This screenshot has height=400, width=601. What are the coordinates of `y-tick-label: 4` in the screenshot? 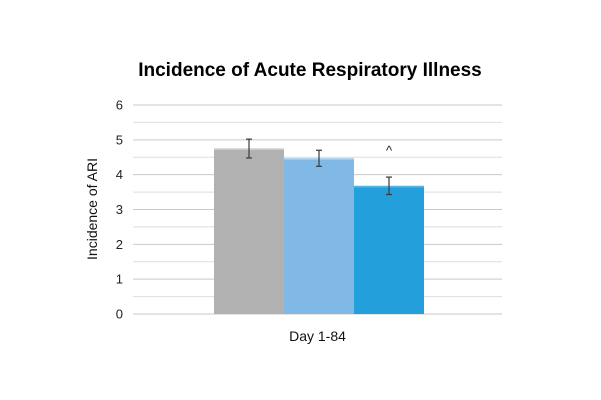 It's located at (119, 174).